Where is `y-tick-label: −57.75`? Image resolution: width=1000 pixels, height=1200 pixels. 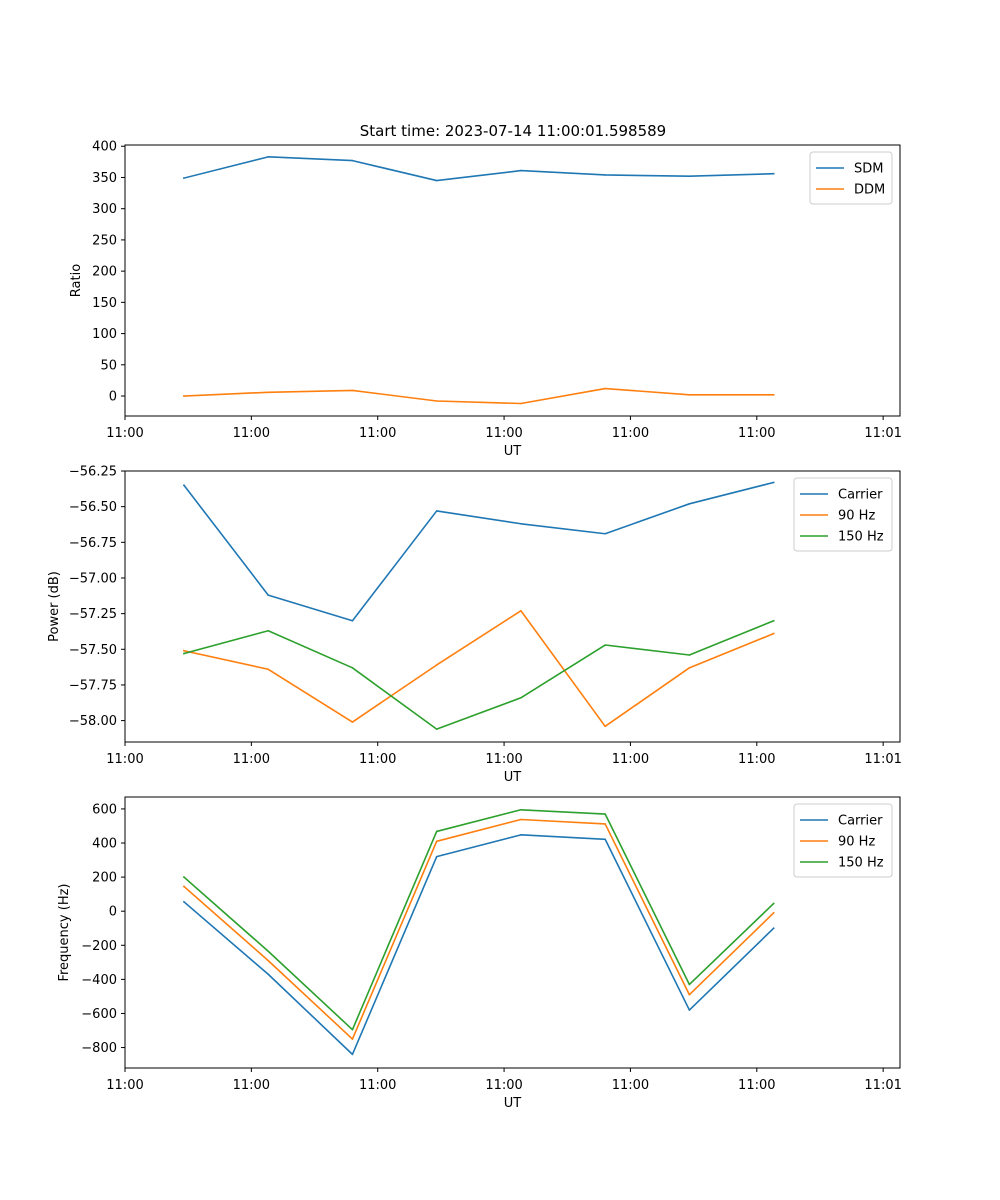 y-tick-label: −57.75 is located at coordinates (93, 685).